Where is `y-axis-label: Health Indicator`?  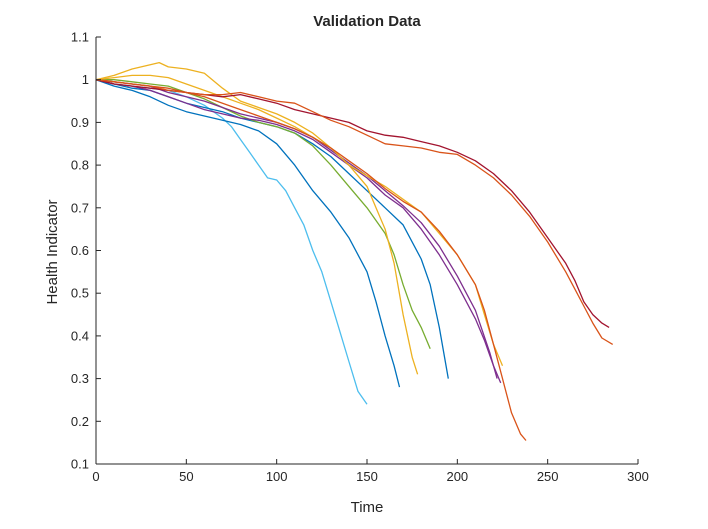
y-axis-label: Health Indicator is located at coordinates (52, 251).